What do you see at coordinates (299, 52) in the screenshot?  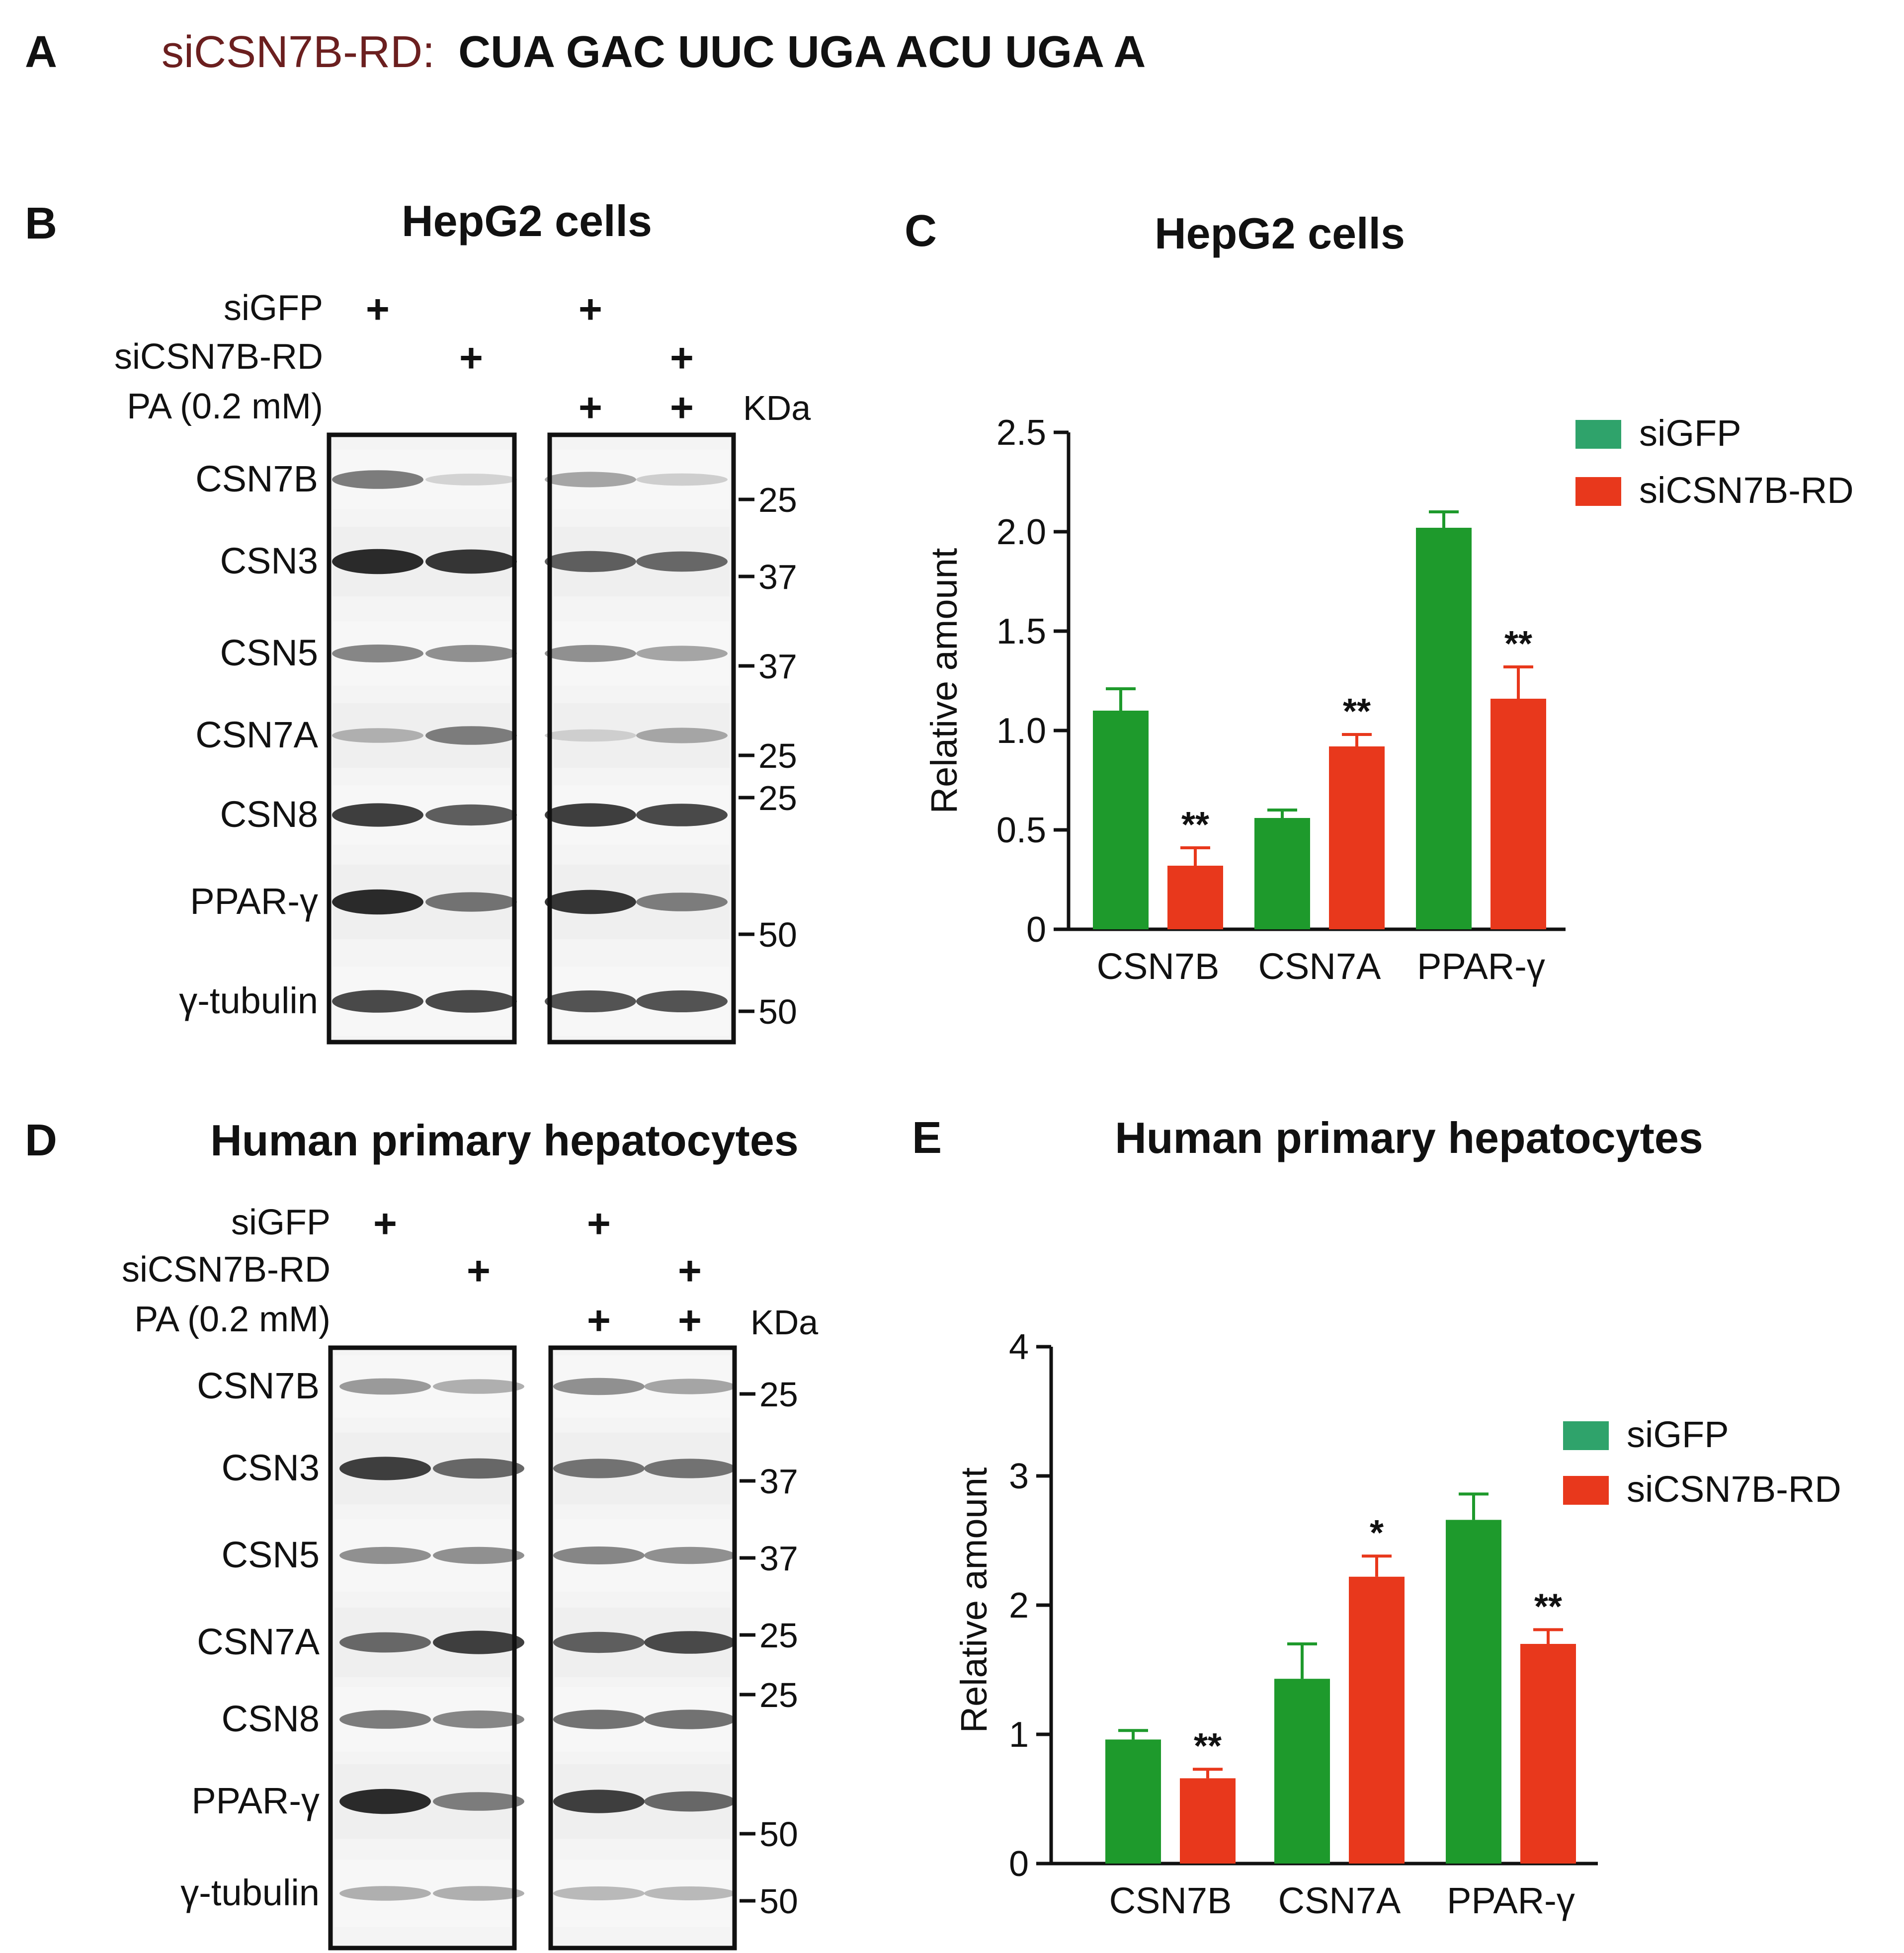 I see `sirna-name: siCSN7B-RD:` at bounding box center [299, 52].